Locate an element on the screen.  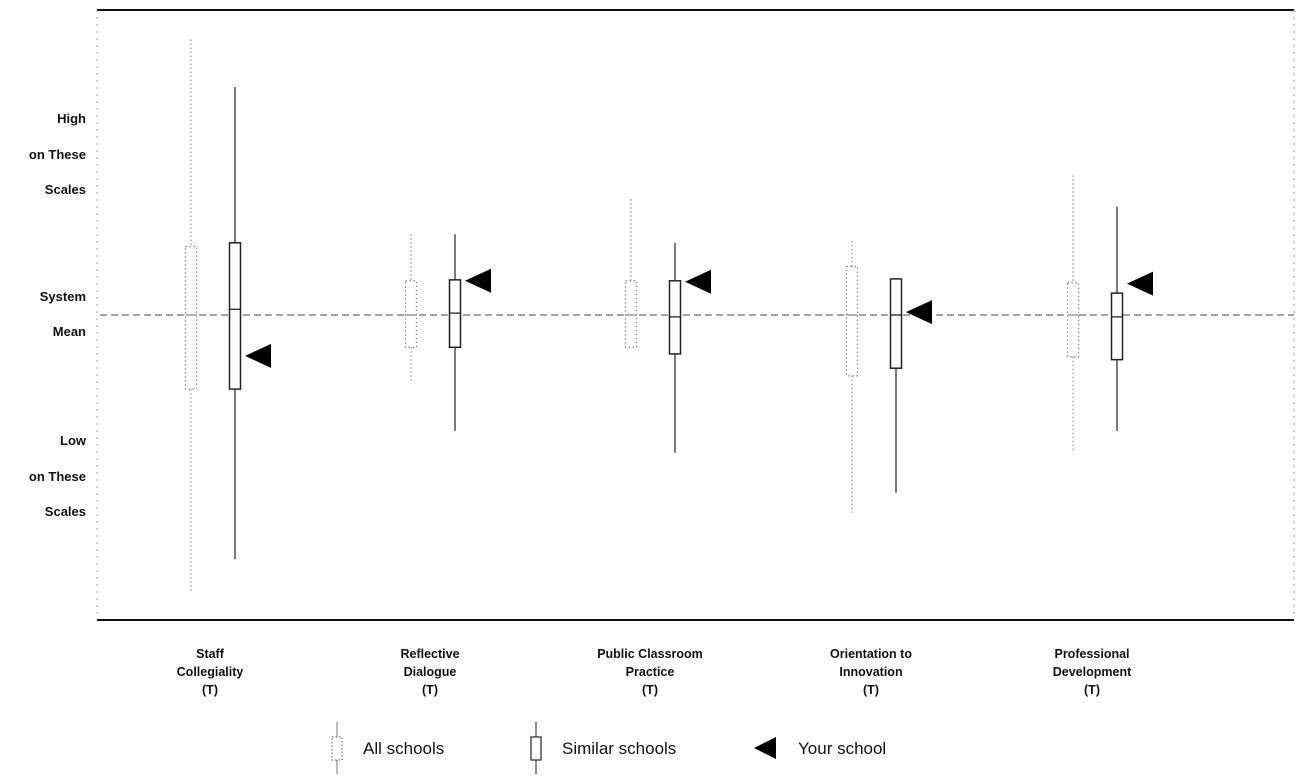
category-label-2-line-2: Dialogue is located at coordinates (430, 672).